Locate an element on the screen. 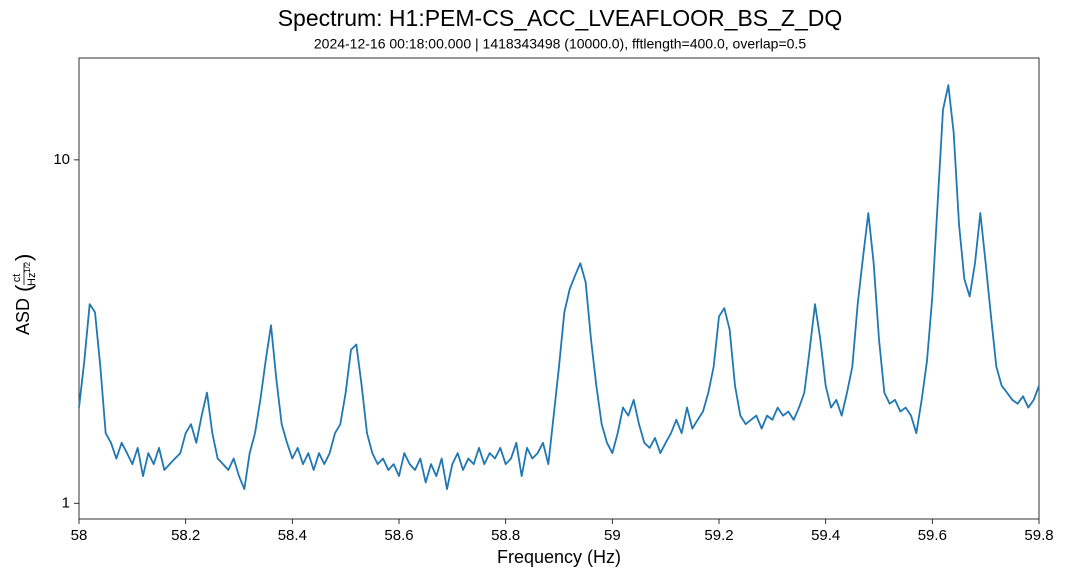 Image resolution: width=1065 pixels, height=579 pixels. y-label-denominator: Hz is located at coordinates (32, 279).